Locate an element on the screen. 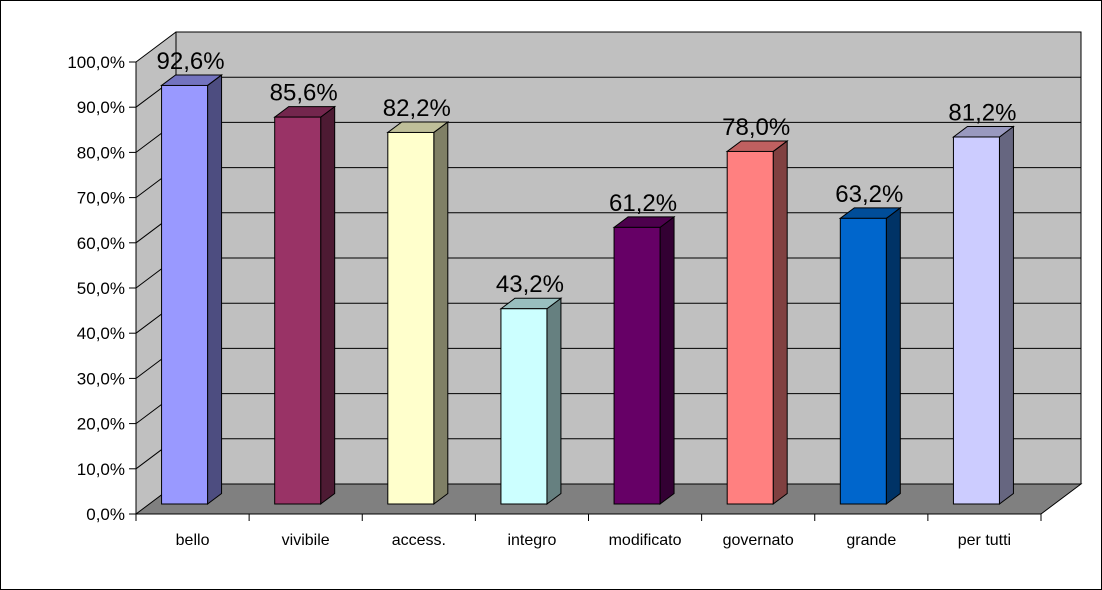 The height and width of the screenshot is (590, 1102). data-label: 43,2% is located at coordinates (530, 284).